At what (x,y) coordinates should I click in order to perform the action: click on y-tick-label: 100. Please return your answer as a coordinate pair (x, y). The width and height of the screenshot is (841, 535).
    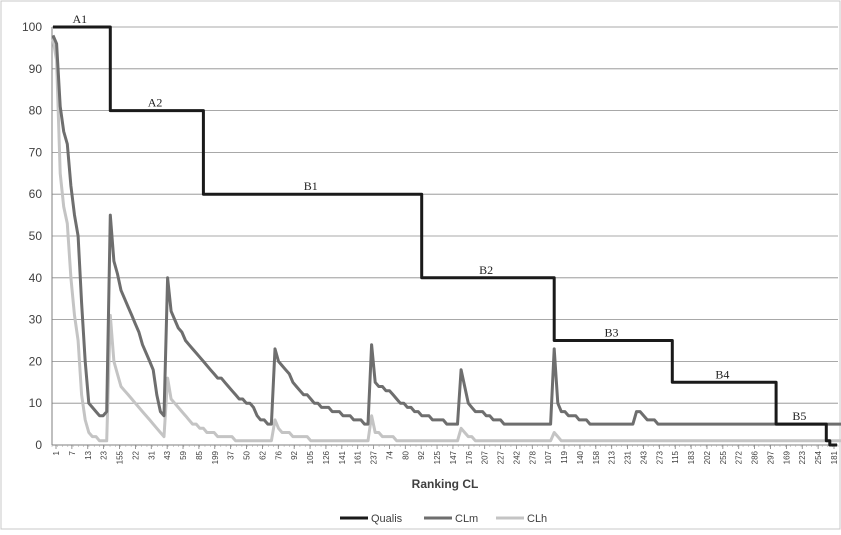
    Looking at the image, I should click on (32, 27).